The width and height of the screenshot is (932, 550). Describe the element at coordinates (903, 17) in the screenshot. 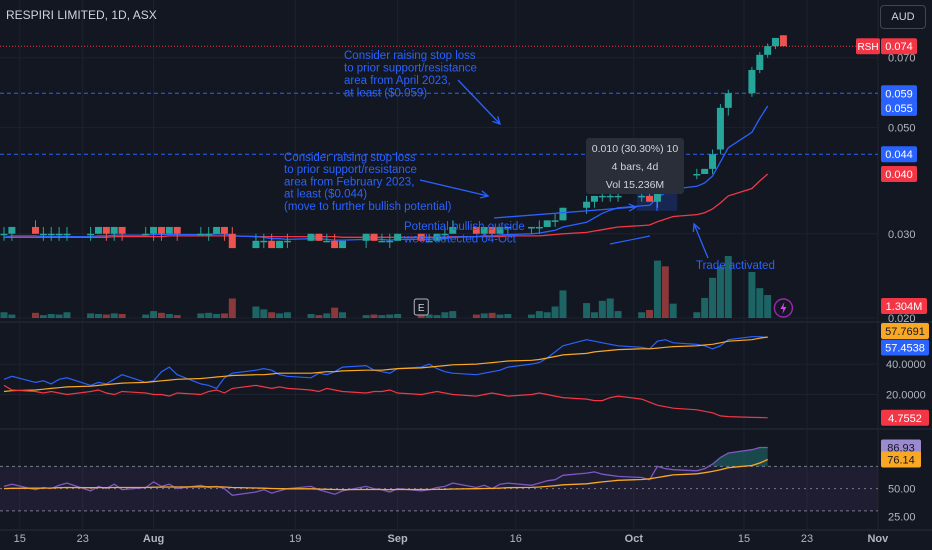

I see `currency-button: AUD` at that location.